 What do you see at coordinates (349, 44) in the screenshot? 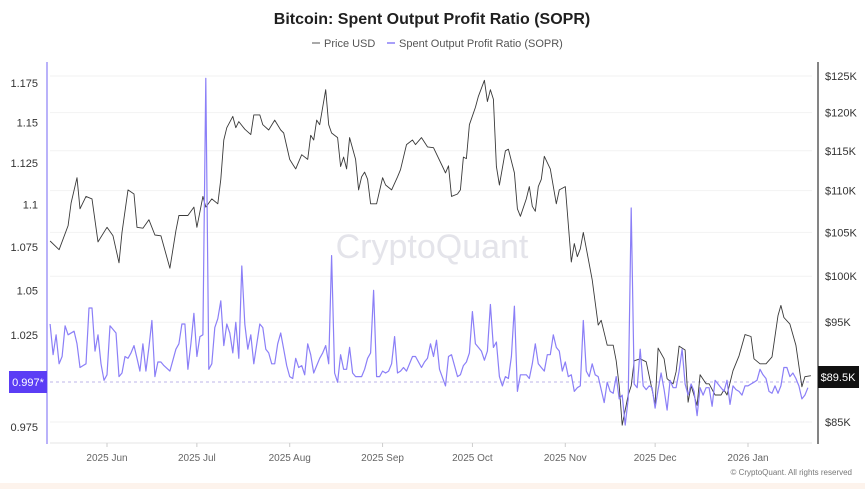
I see `legend-label-price: Price USD` at bounding box center [349, 44].